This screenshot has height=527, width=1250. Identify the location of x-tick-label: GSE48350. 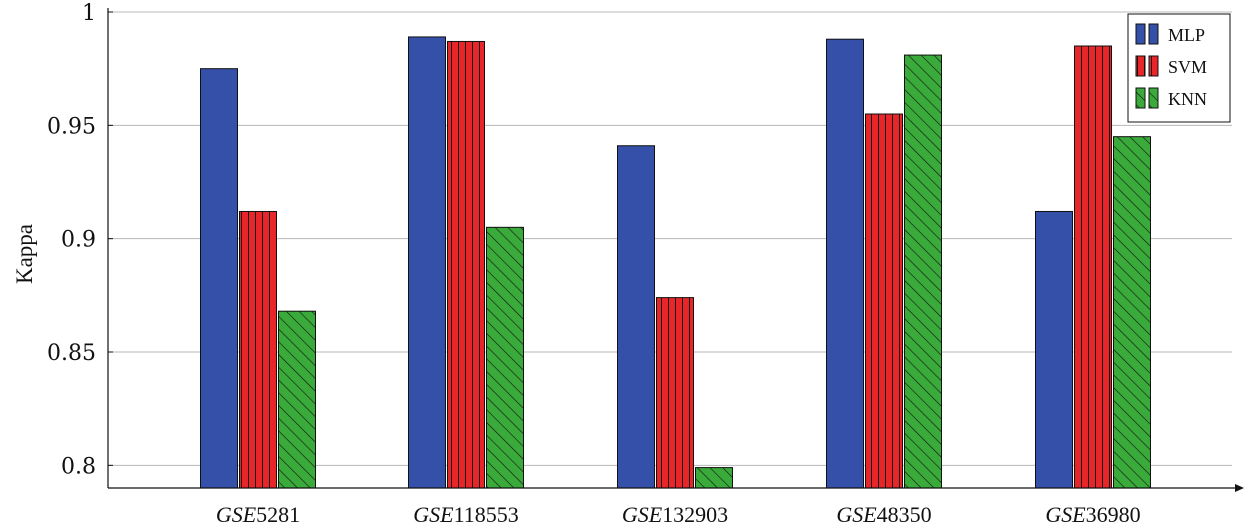
(883, 514).